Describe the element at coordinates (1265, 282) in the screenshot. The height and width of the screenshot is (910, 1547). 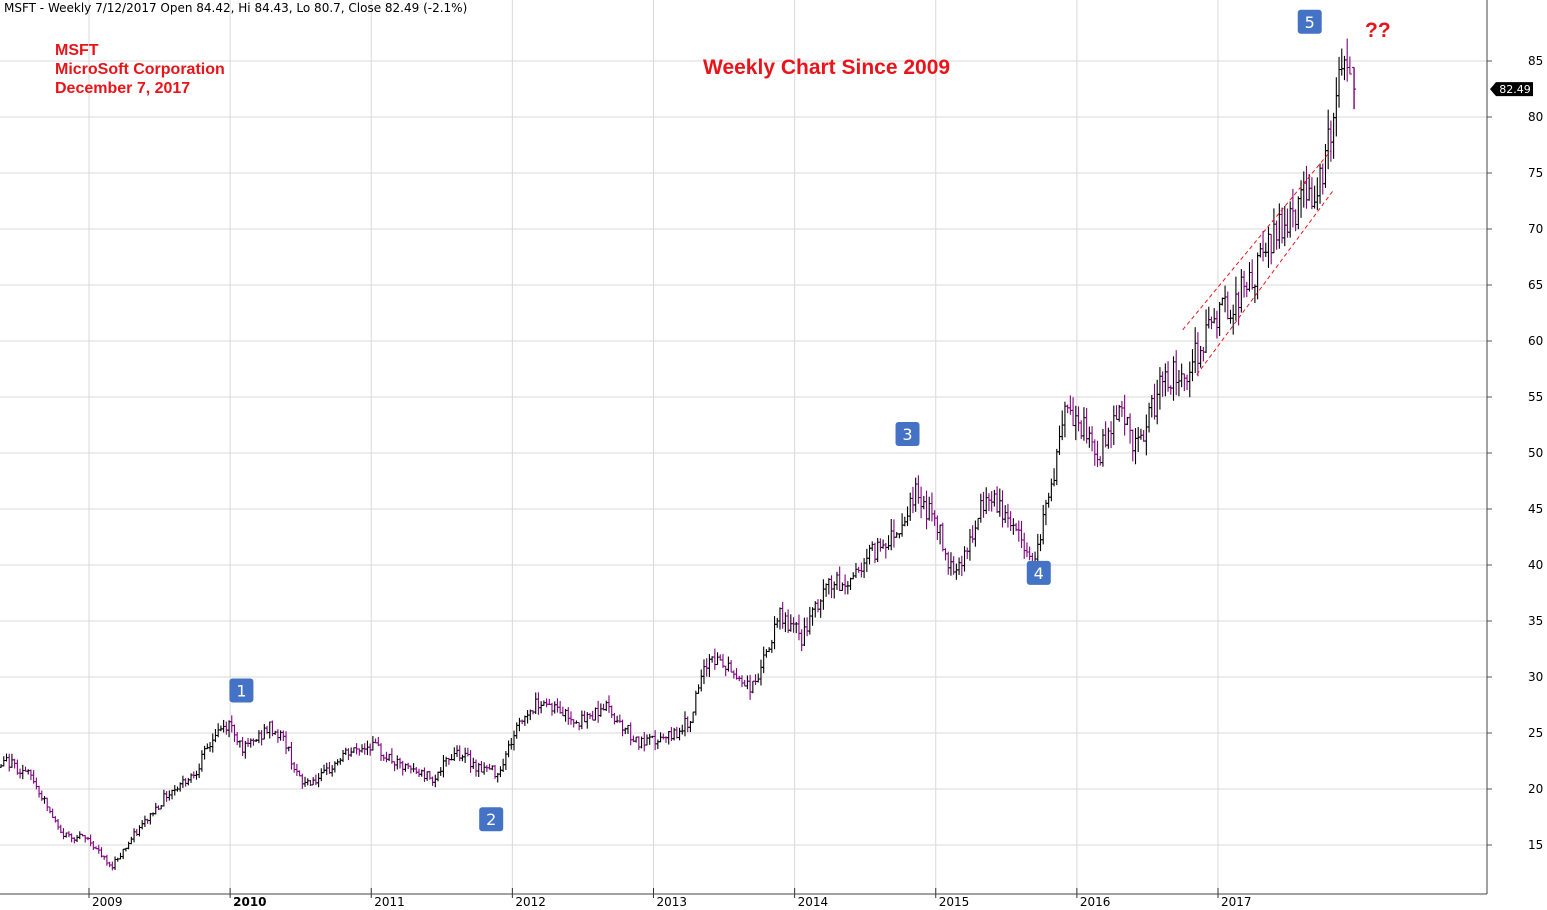
I see `channel-line` at that location.